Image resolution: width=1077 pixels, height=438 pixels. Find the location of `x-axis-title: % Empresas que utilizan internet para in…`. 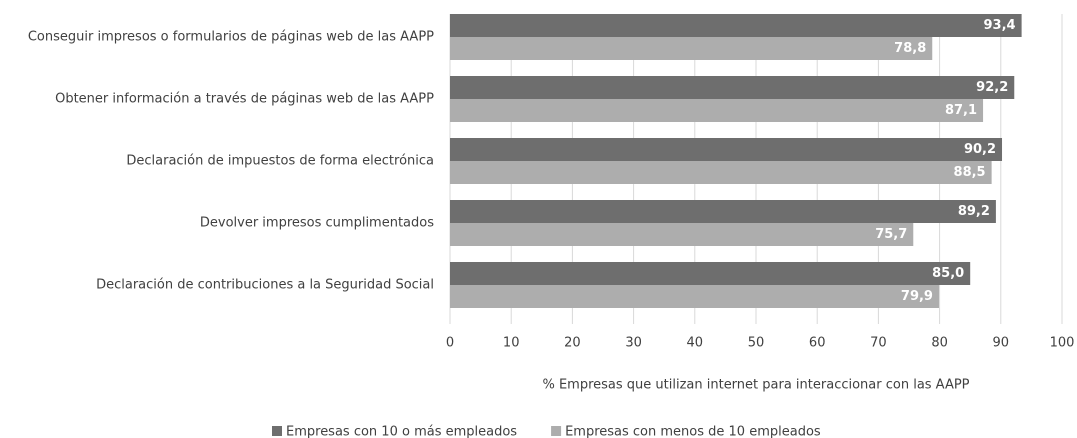

x-axis-title: % Empresas que utilizan internet para in… is located at coordinates (755, 385).